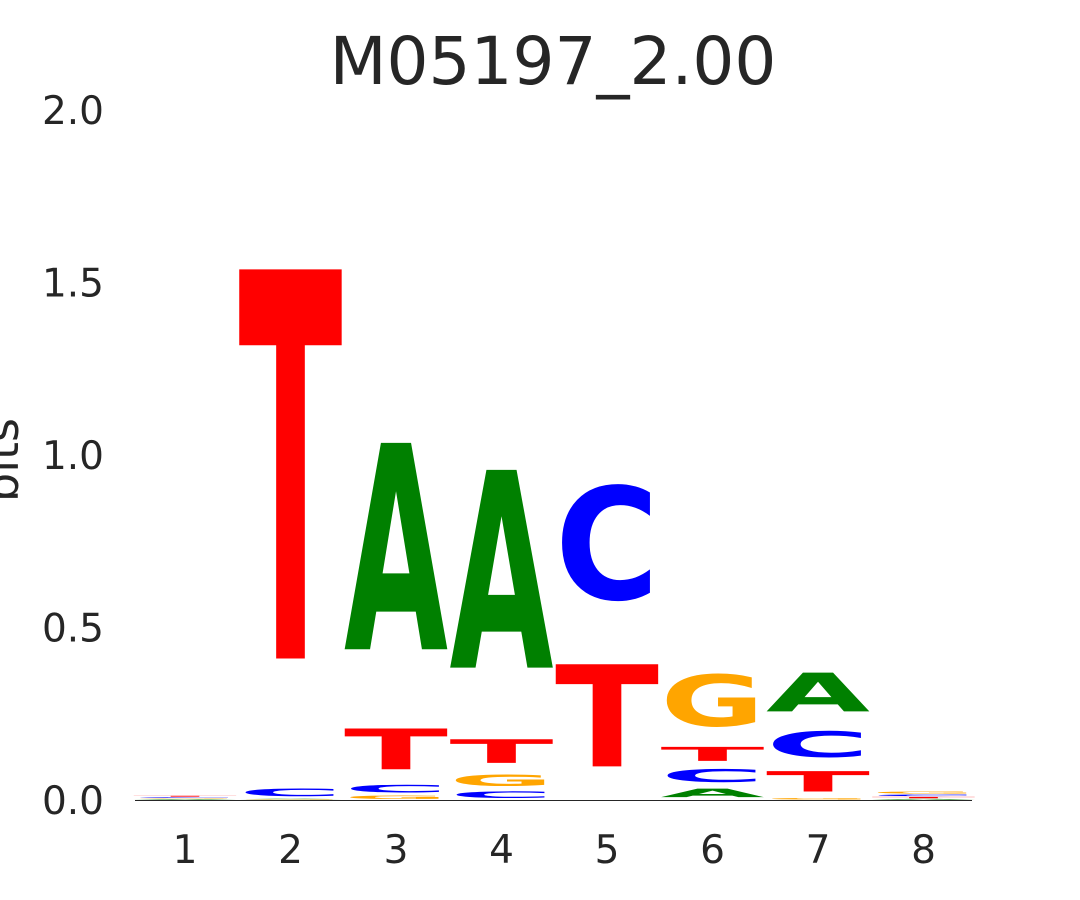  What do you see at coordinates (73, 284) in the screenshot?
I see `y-tick-label: 1.5` at bounding box center [73, 284].